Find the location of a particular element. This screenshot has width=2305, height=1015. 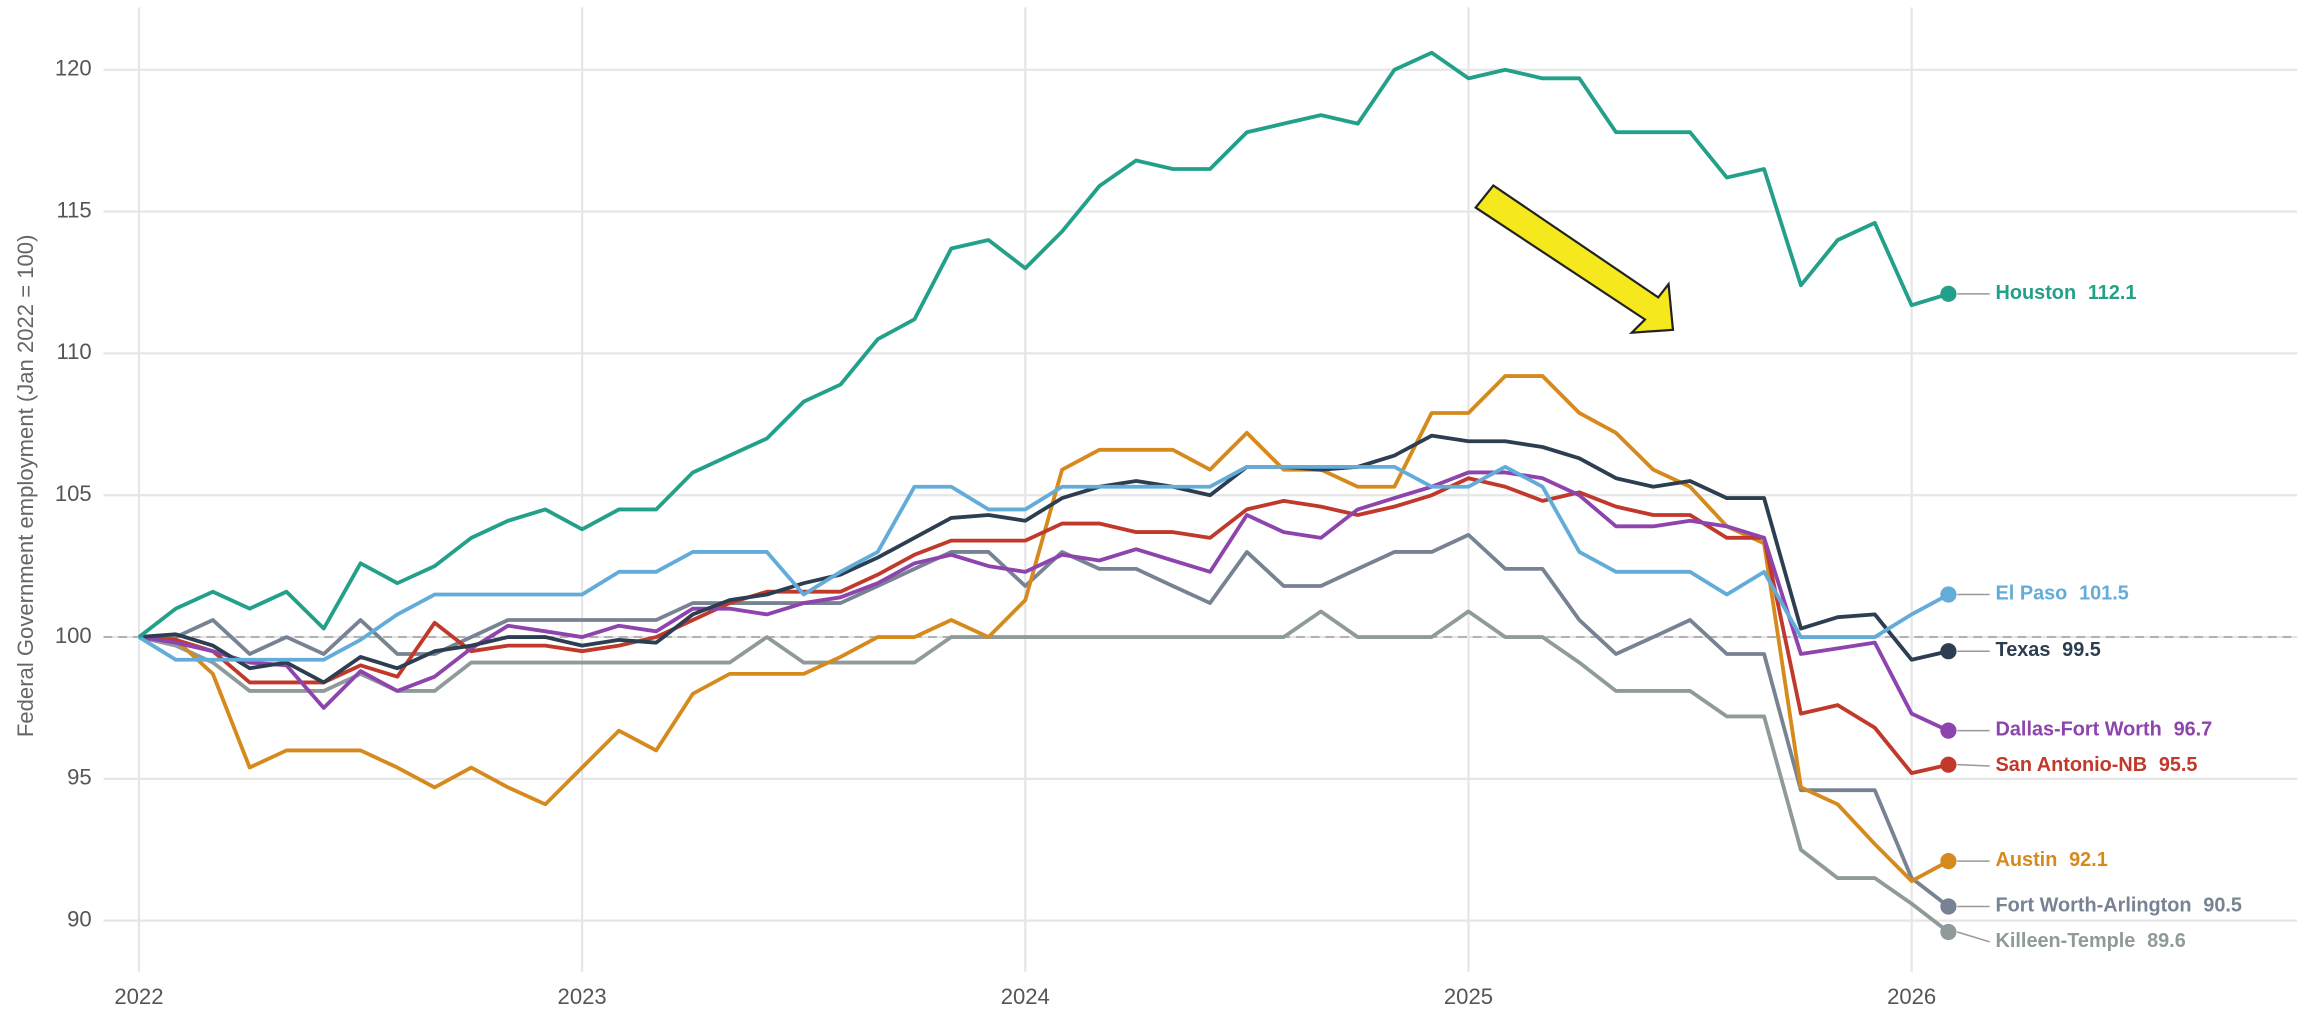

series-name: Killeen-Temple is located at coordinates (2066, 941).